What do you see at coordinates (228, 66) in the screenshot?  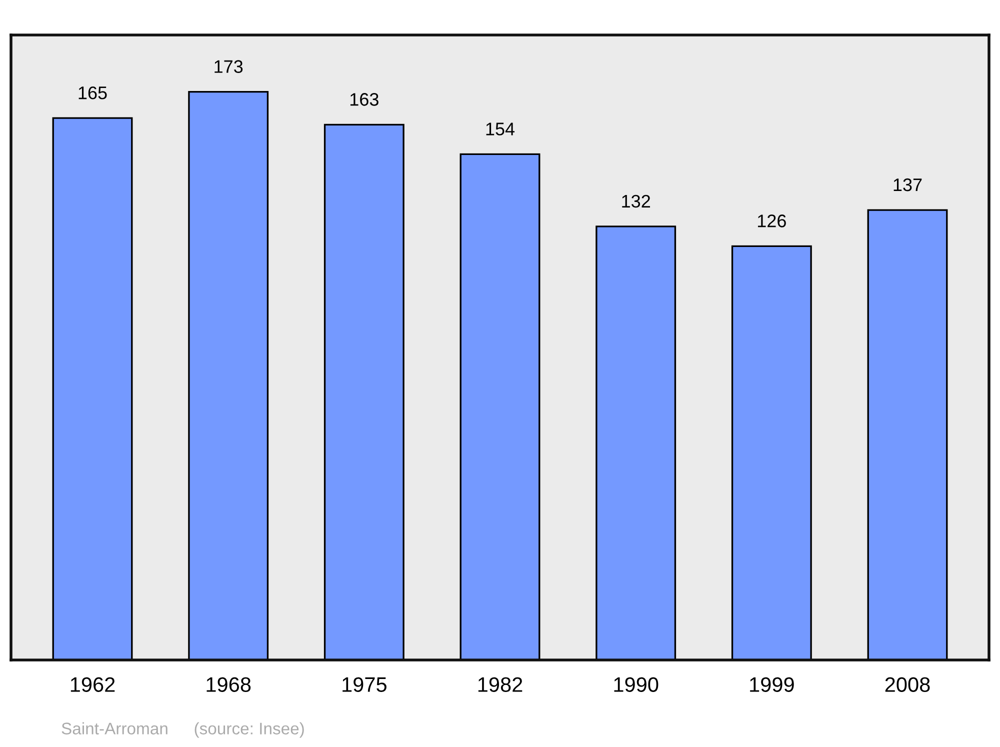 I see `data-label: 173` at bounding box center [228, 66].